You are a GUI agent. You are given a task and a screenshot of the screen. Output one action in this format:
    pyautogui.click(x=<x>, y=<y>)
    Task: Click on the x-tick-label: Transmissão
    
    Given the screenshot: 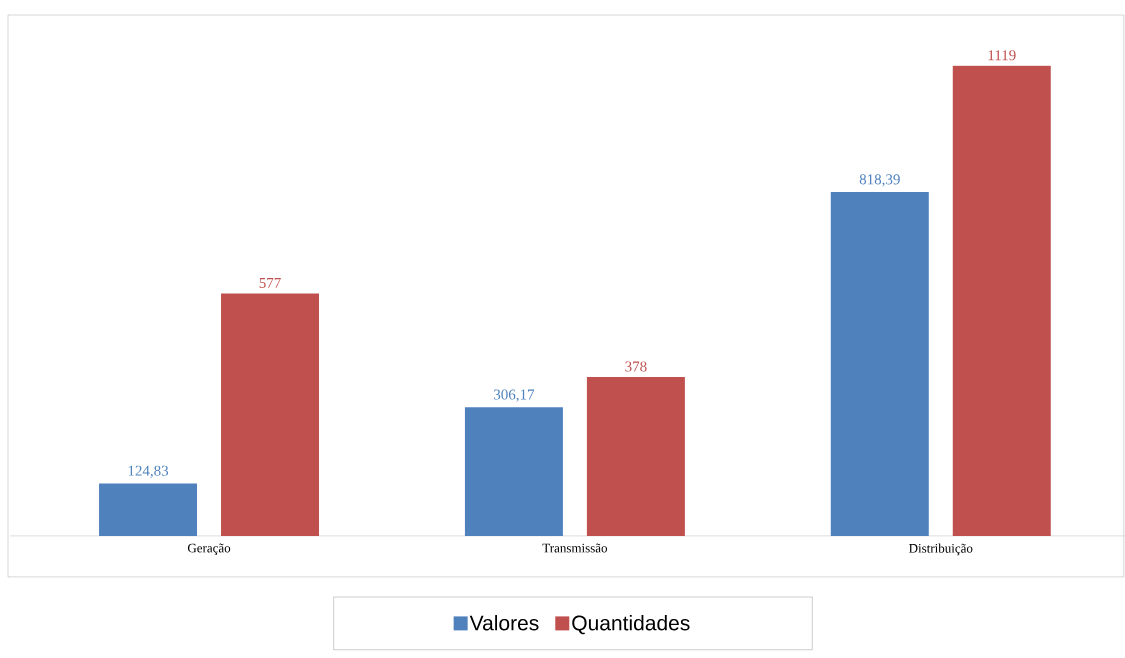 What is the action you would take?
    pyautogui.click(x=575, y=548)
    